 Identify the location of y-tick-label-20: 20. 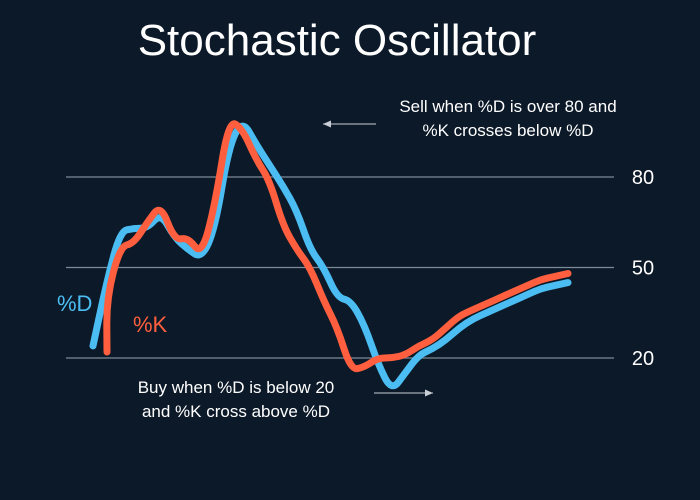
(643, 359).